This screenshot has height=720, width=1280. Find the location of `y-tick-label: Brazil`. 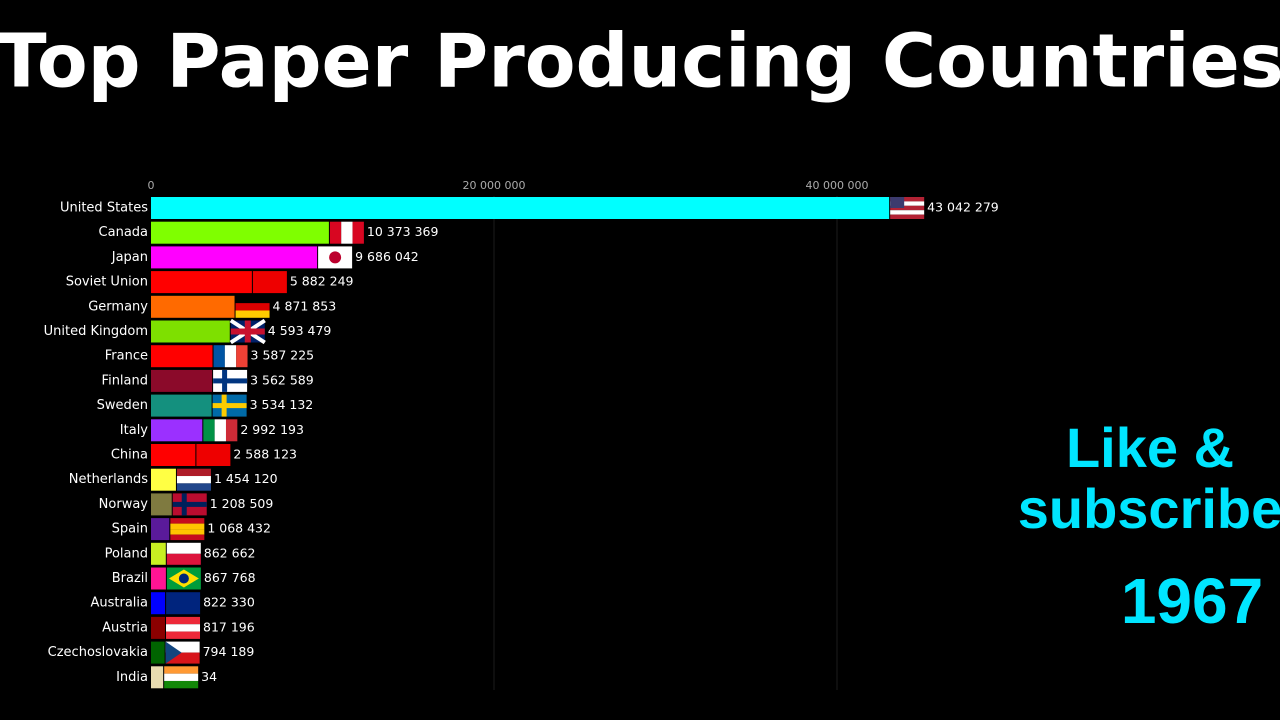

y-tick-label: Brazil is located at coordinates (130, 578).